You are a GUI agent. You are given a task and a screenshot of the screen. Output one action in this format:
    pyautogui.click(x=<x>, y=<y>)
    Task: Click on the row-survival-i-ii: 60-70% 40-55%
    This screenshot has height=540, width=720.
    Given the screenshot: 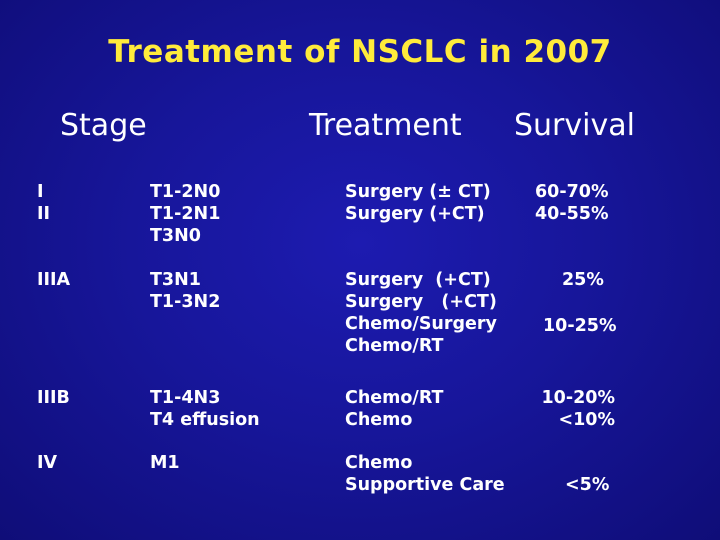 What is the action you would take?
    pyautogui.click(x=572, y=203)
    